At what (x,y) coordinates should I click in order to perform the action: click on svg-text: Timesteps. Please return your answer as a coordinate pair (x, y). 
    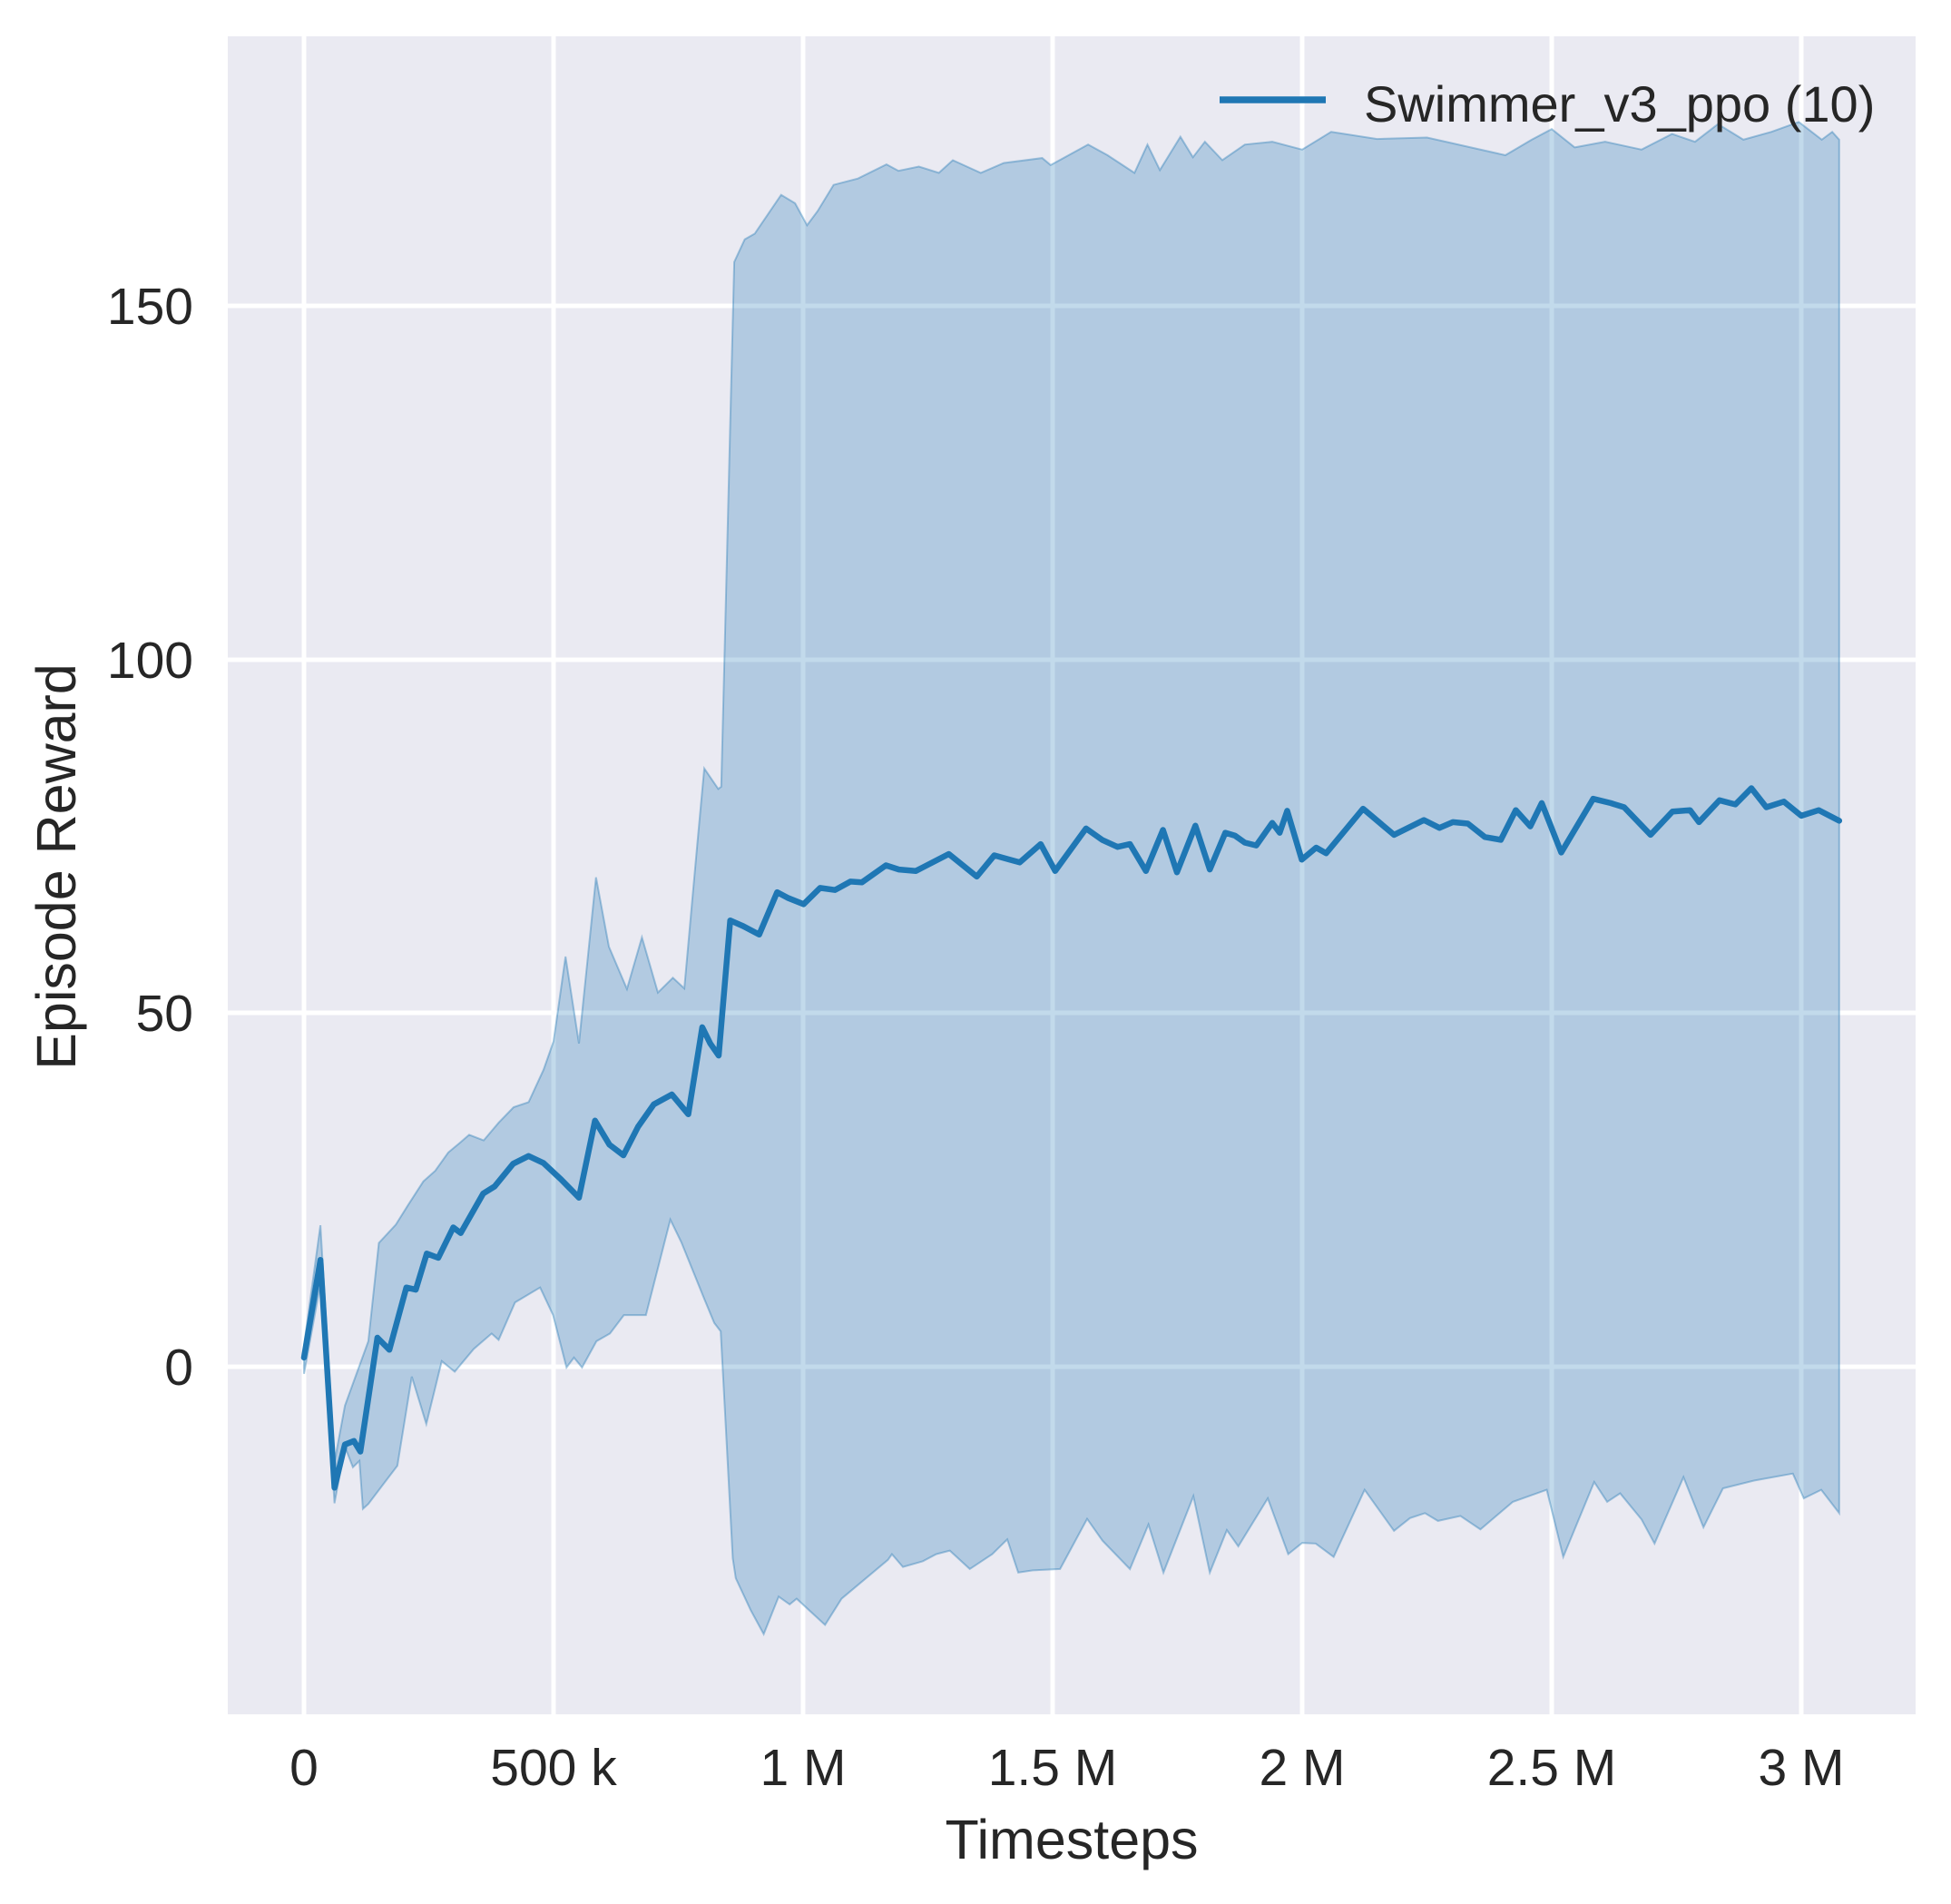
    Looking at the image, I should click on (1071, 1839).